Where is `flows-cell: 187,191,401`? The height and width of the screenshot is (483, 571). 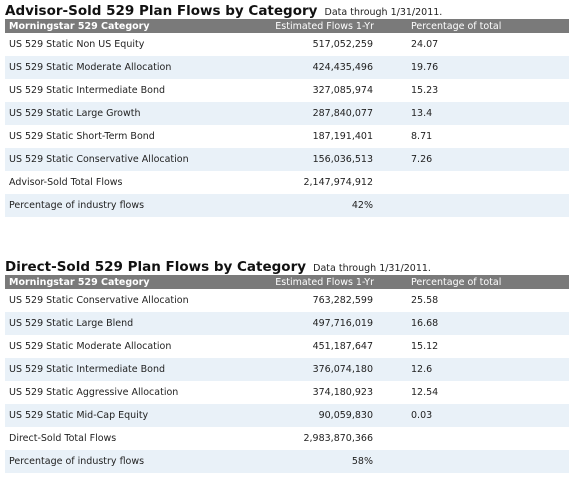 flows-cell: 187,191,401 is located at coordinates (342, 136).